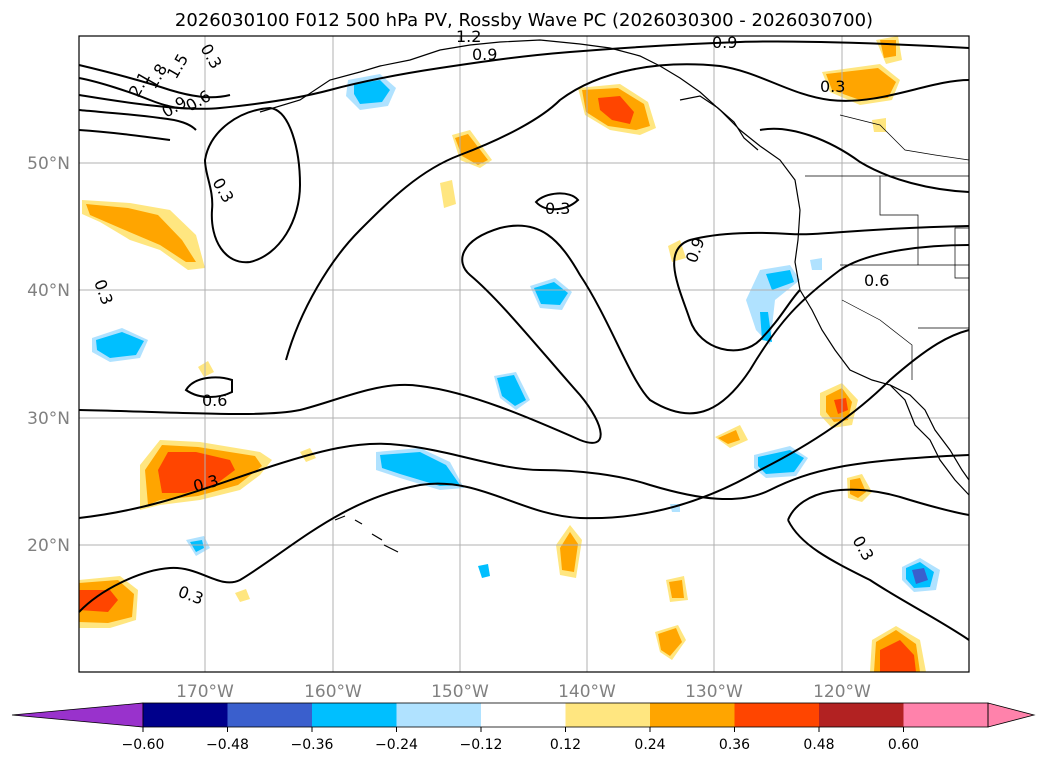 The width and height of the screenshot is (1047, 765). I want to click on lon-label: 150°W, so click(460, 692).